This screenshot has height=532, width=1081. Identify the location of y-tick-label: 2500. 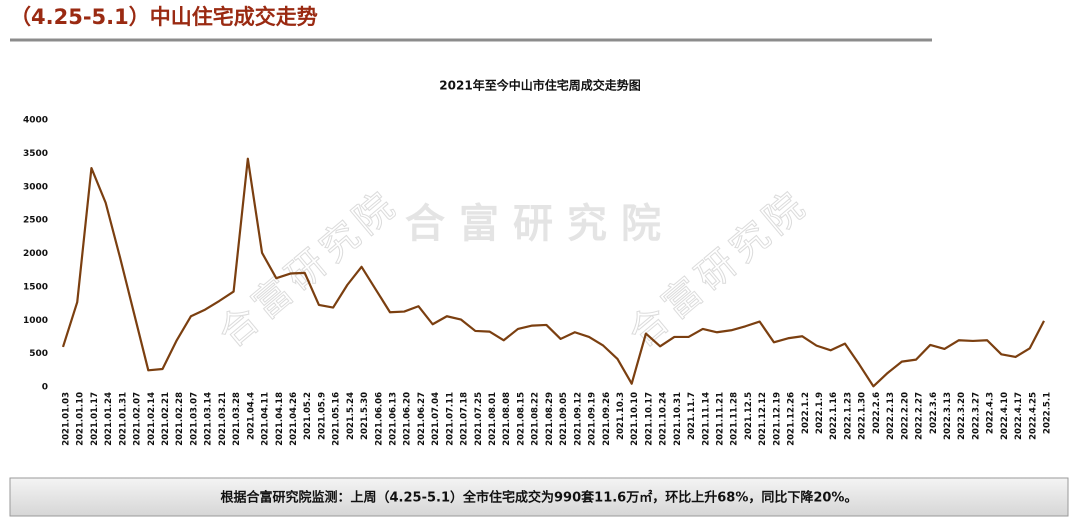
(35, 221).